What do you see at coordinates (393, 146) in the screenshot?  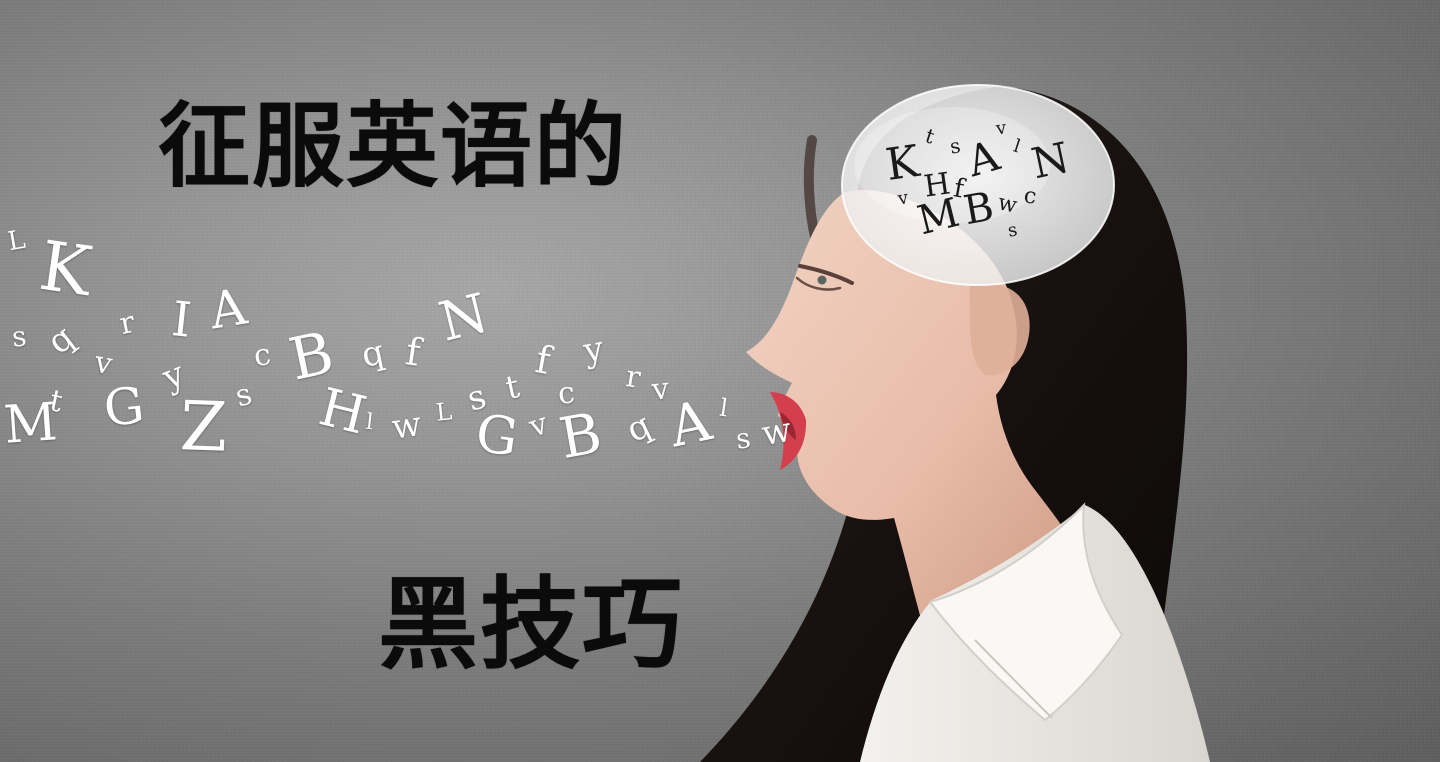 I see `headline-top: 征服英语的` at bounding box center [393, 146].